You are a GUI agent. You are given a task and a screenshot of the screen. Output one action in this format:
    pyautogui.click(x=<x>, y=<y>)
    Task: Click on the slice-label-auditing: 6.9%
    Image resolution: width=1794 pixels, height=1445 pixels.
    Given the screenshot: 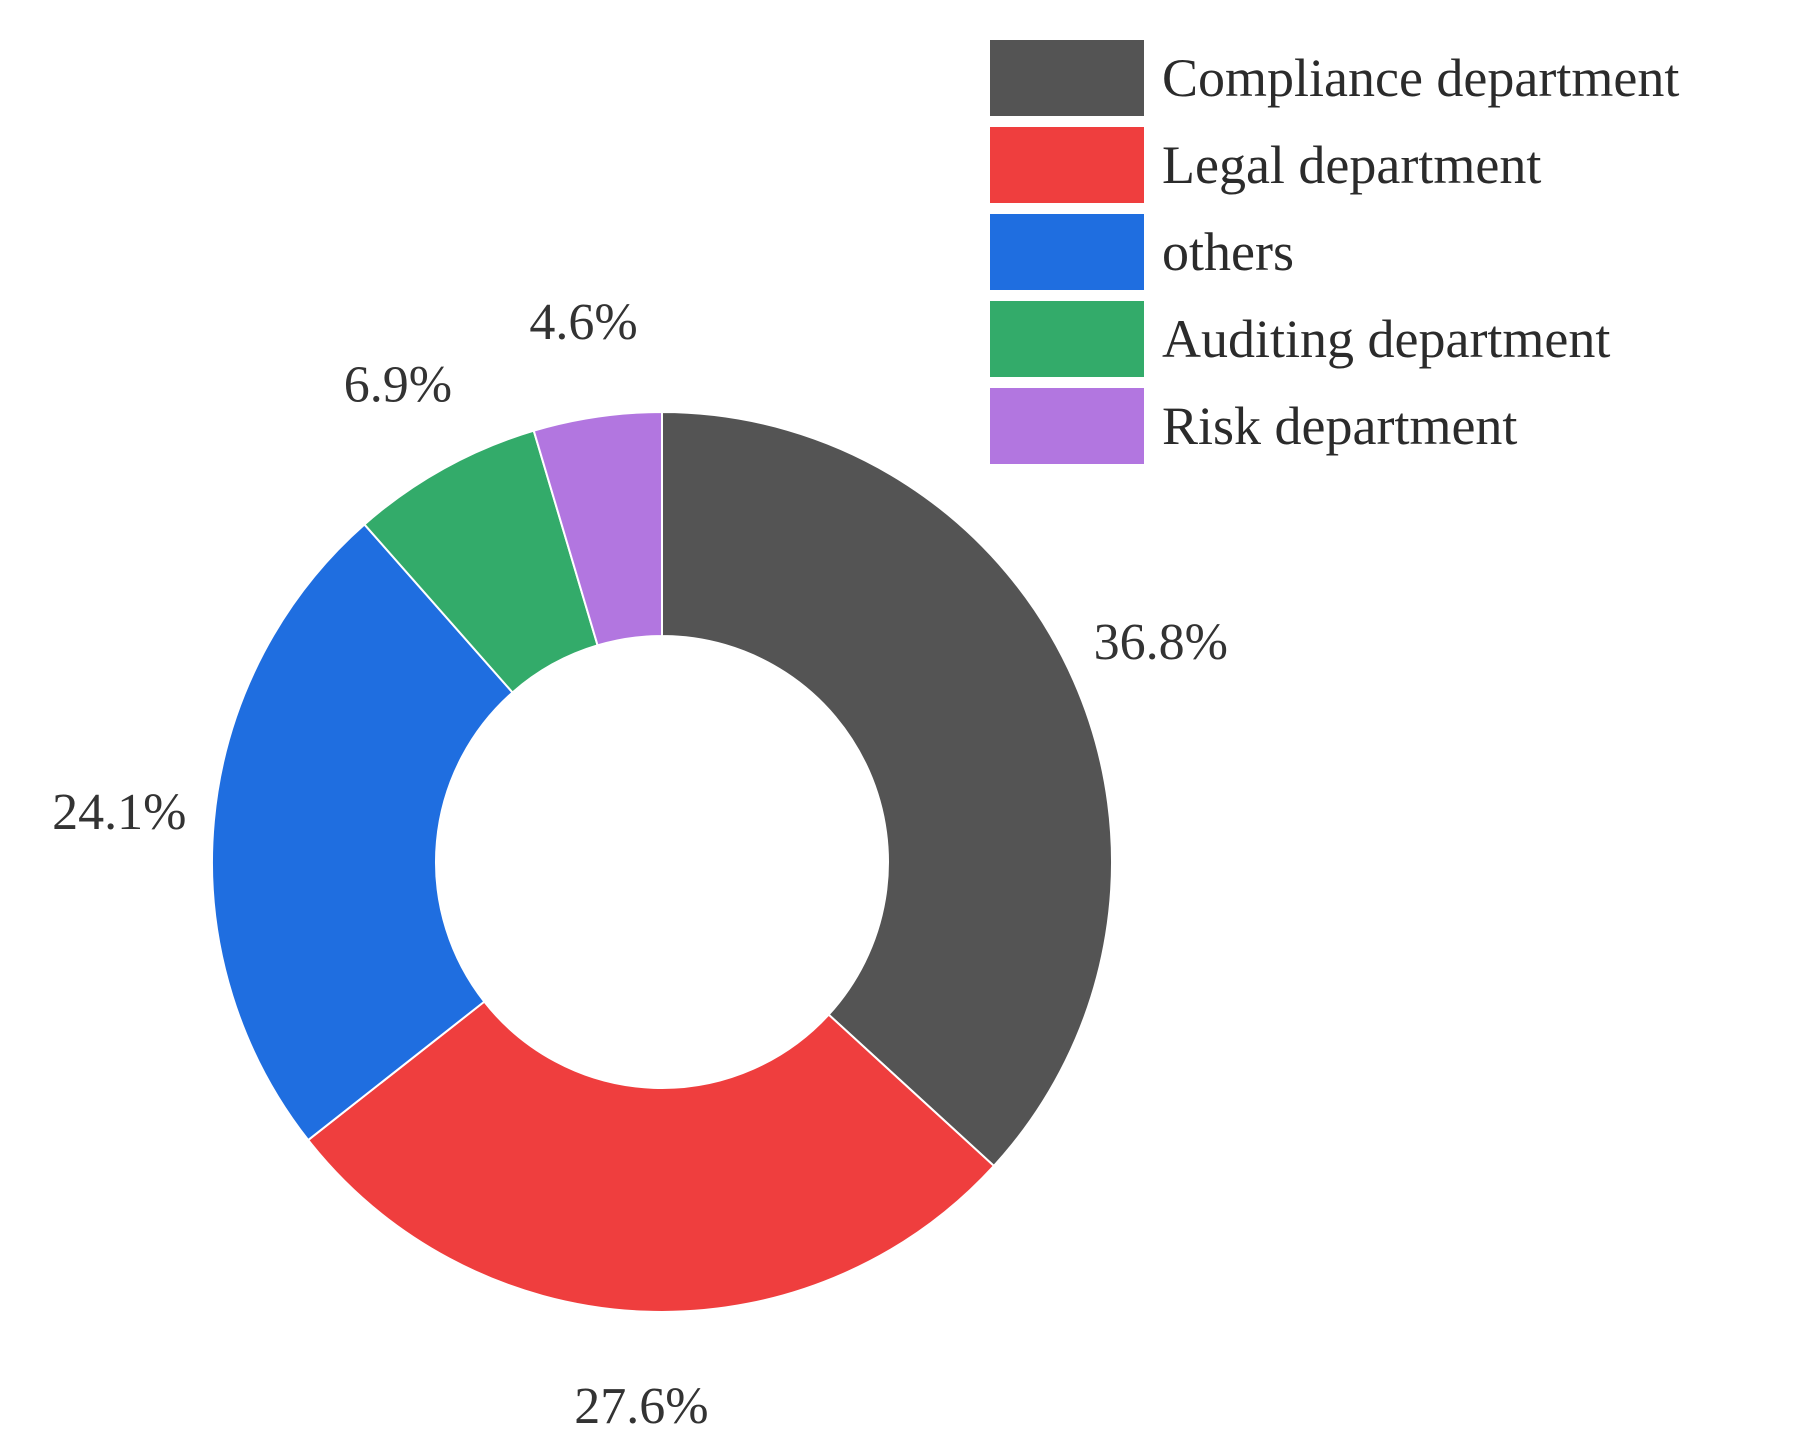 What is the action you would take?
    pyautogui.click(x=398, y=385)
    